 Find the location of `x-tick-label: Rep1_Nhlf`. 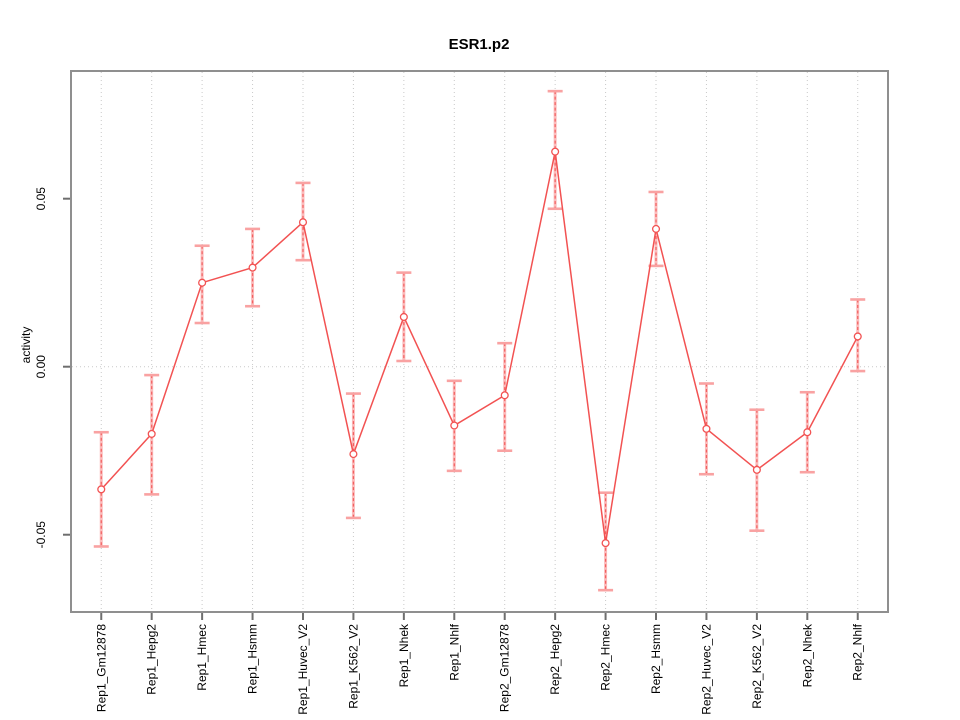

x-tick-label: Rep1_Nhlf is located at coordinates (454, 651).